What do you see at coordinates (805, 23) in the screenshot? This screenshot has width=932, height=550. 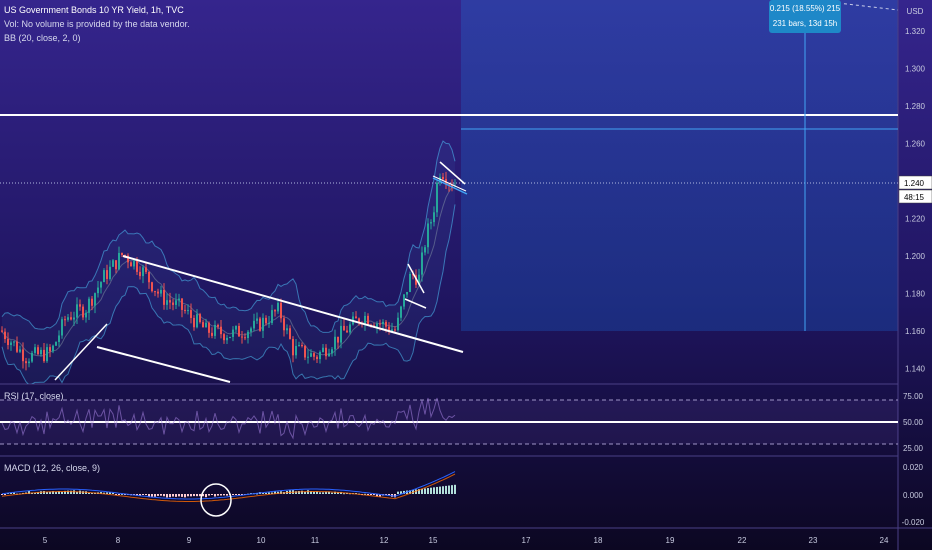 I see `measure-duration: 231 bars, 13d 15h` at bounding box center [805, 23].